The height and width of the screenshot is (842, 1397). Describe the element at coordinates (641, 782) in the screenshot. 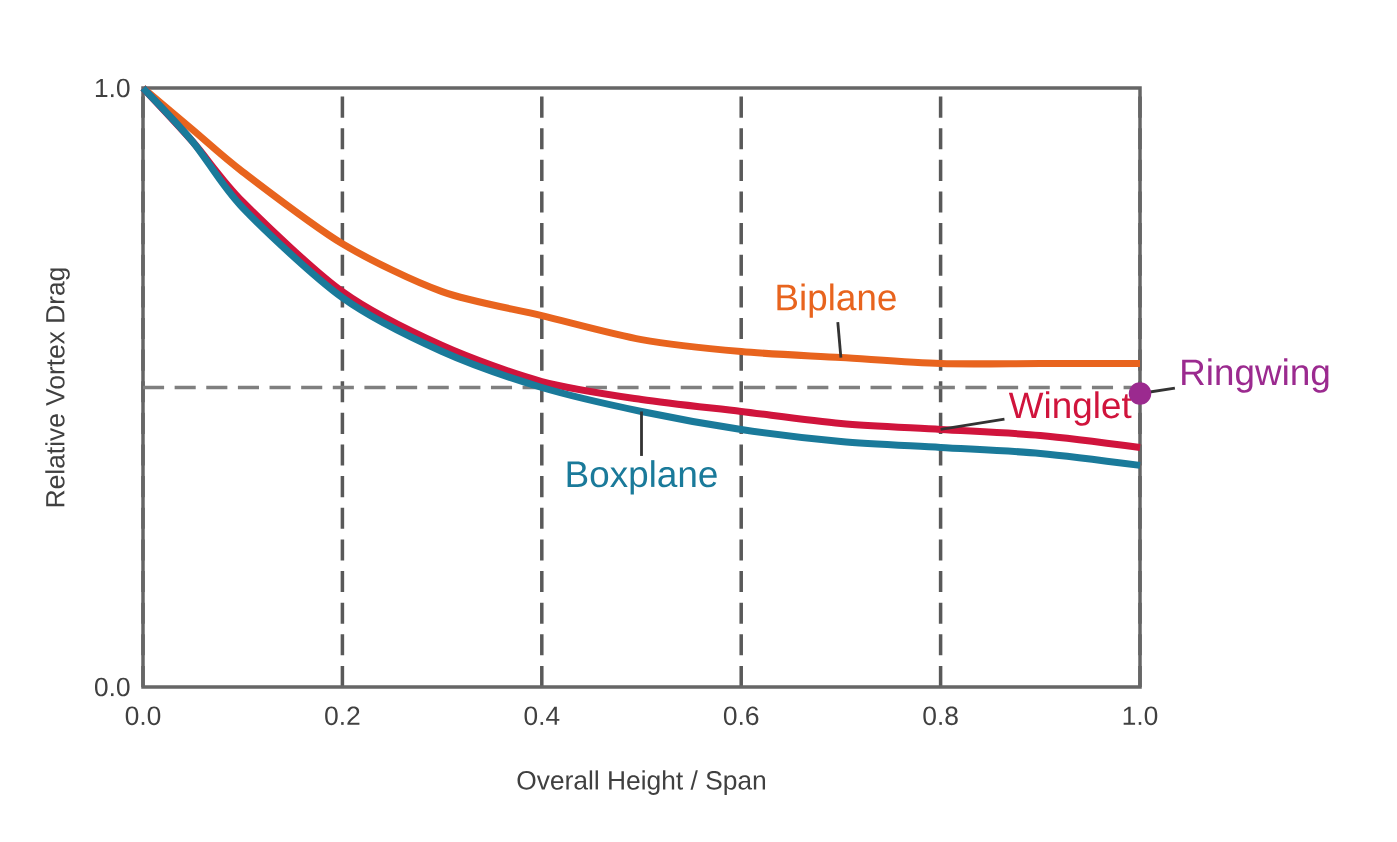

I see `x-axis-title: Overall Height / Span` at that location.